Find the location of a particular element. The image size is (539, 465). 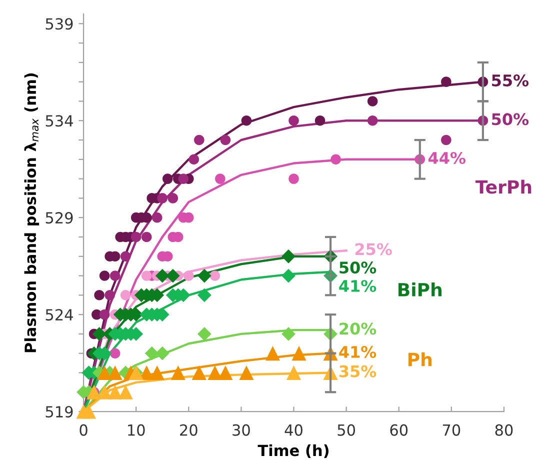

x-tick-label: 40 is located at coordinates (293, 430).